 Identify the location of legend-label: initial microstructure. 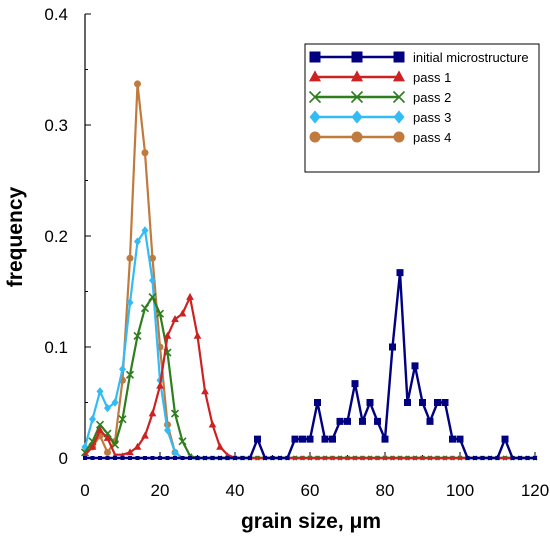
(471, 57).